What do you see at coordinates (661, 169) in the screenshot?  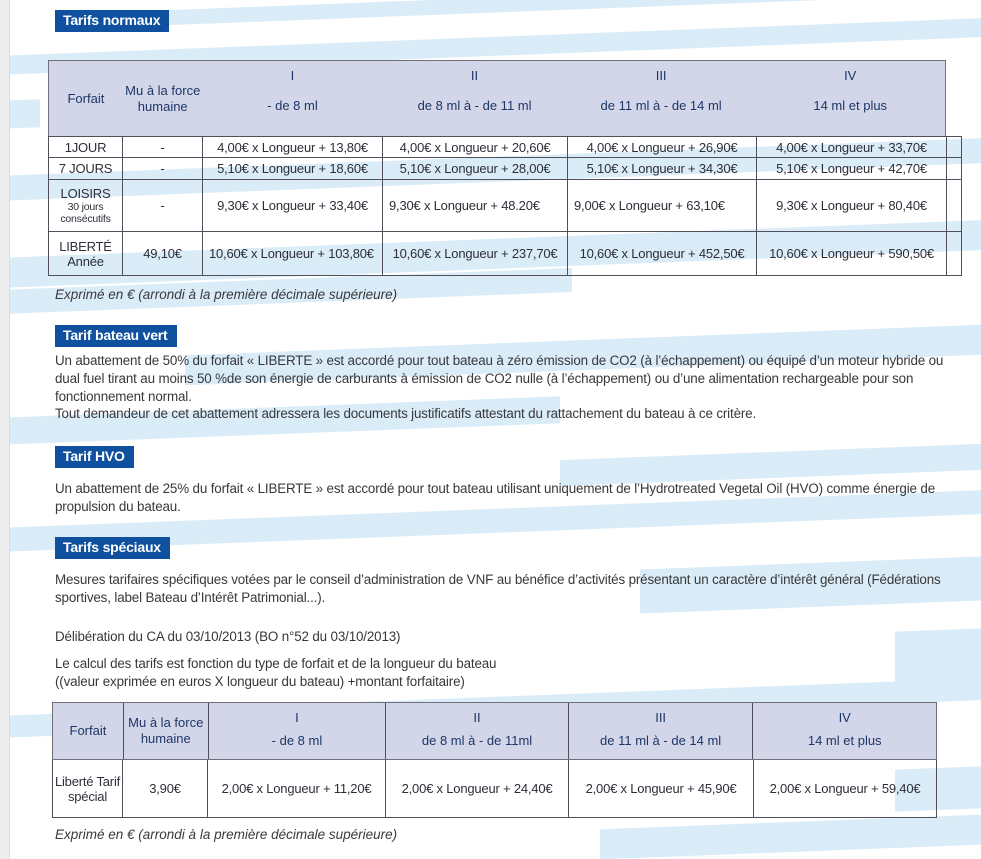 I see `cell-tarif-3: 5,10€ x Longueur + 34,30€` at bounding box center [661, 169].